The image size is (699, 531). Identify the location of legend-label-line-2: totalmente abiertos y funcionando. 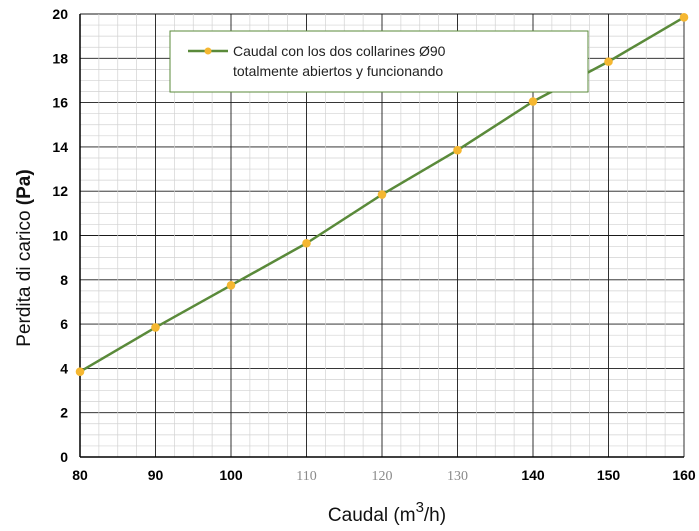
(338, 71).